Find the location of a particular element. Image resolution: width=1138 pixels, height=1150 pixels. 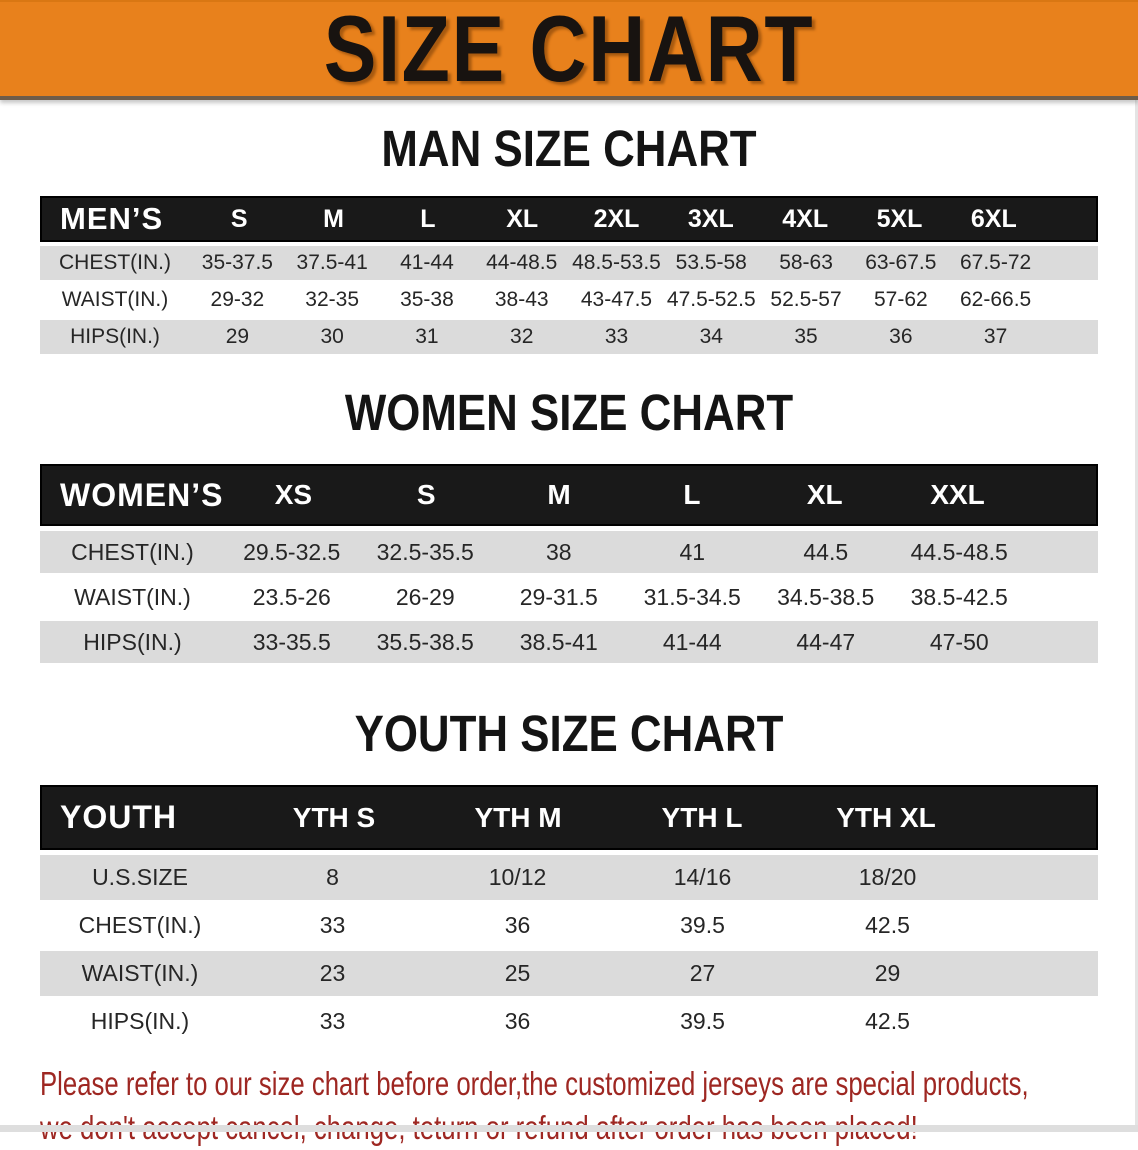

youth-cell-waist-in.: 23 is located at coordinates (332, 973).